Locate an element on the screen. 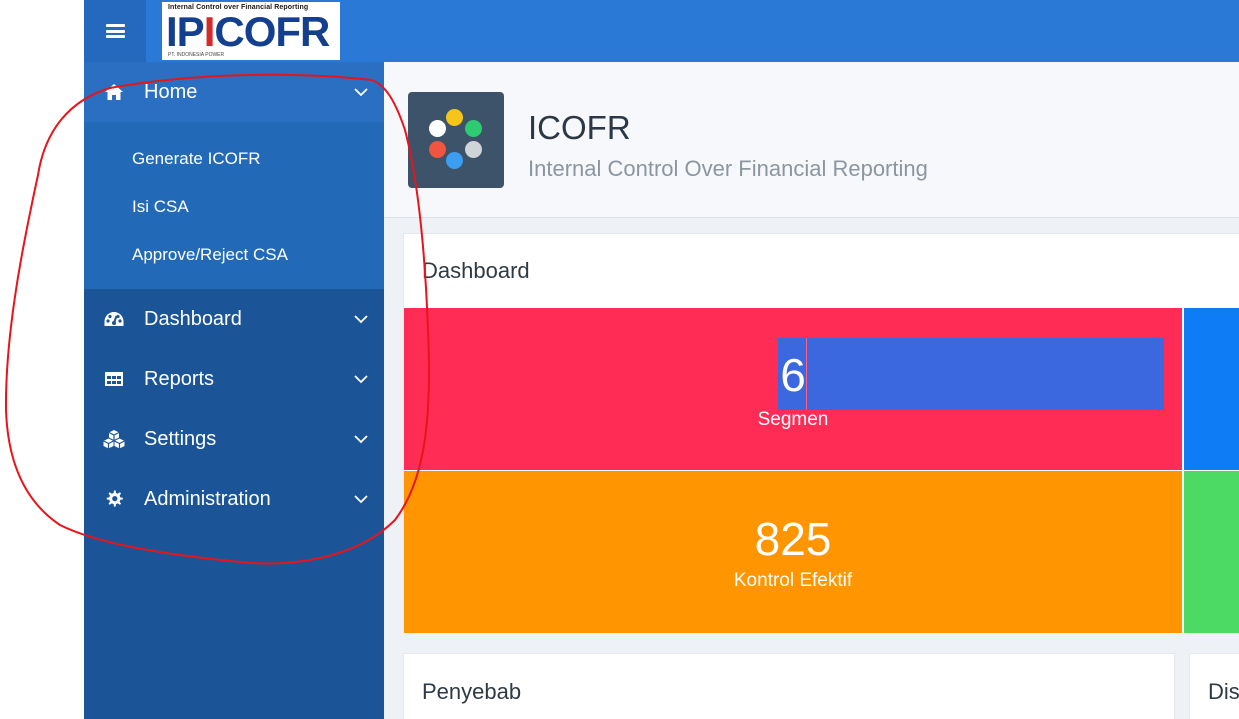 This screenshot has height=719, width=1239. sidebar-item-dashboard: Dashboard is located at coordinates (234, 319).